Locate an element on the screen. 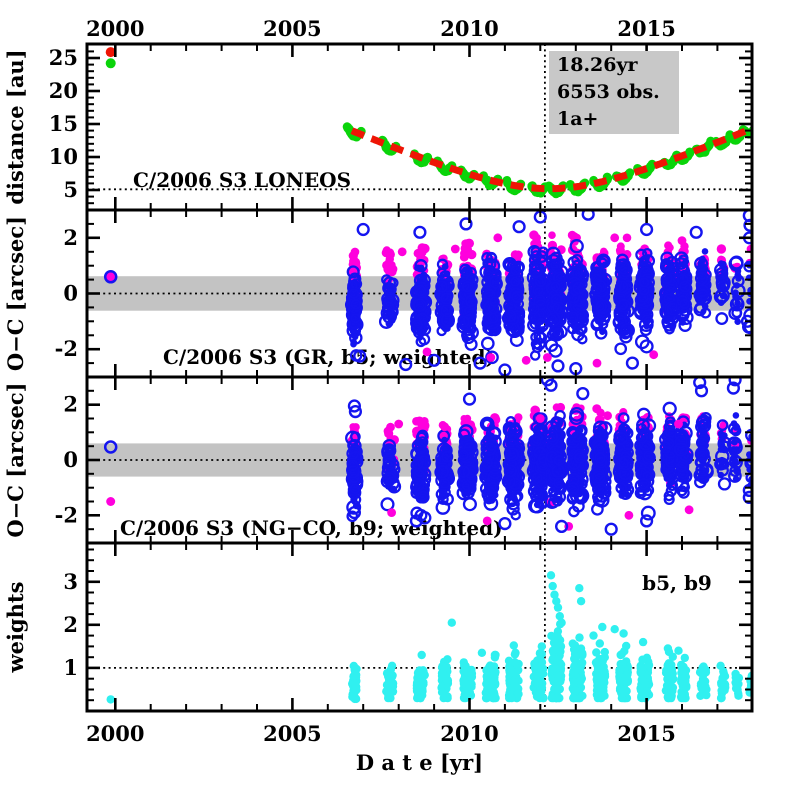 The height and width of the screenshot is (797, 797). magenta-single is located at coordinates (111, 277).